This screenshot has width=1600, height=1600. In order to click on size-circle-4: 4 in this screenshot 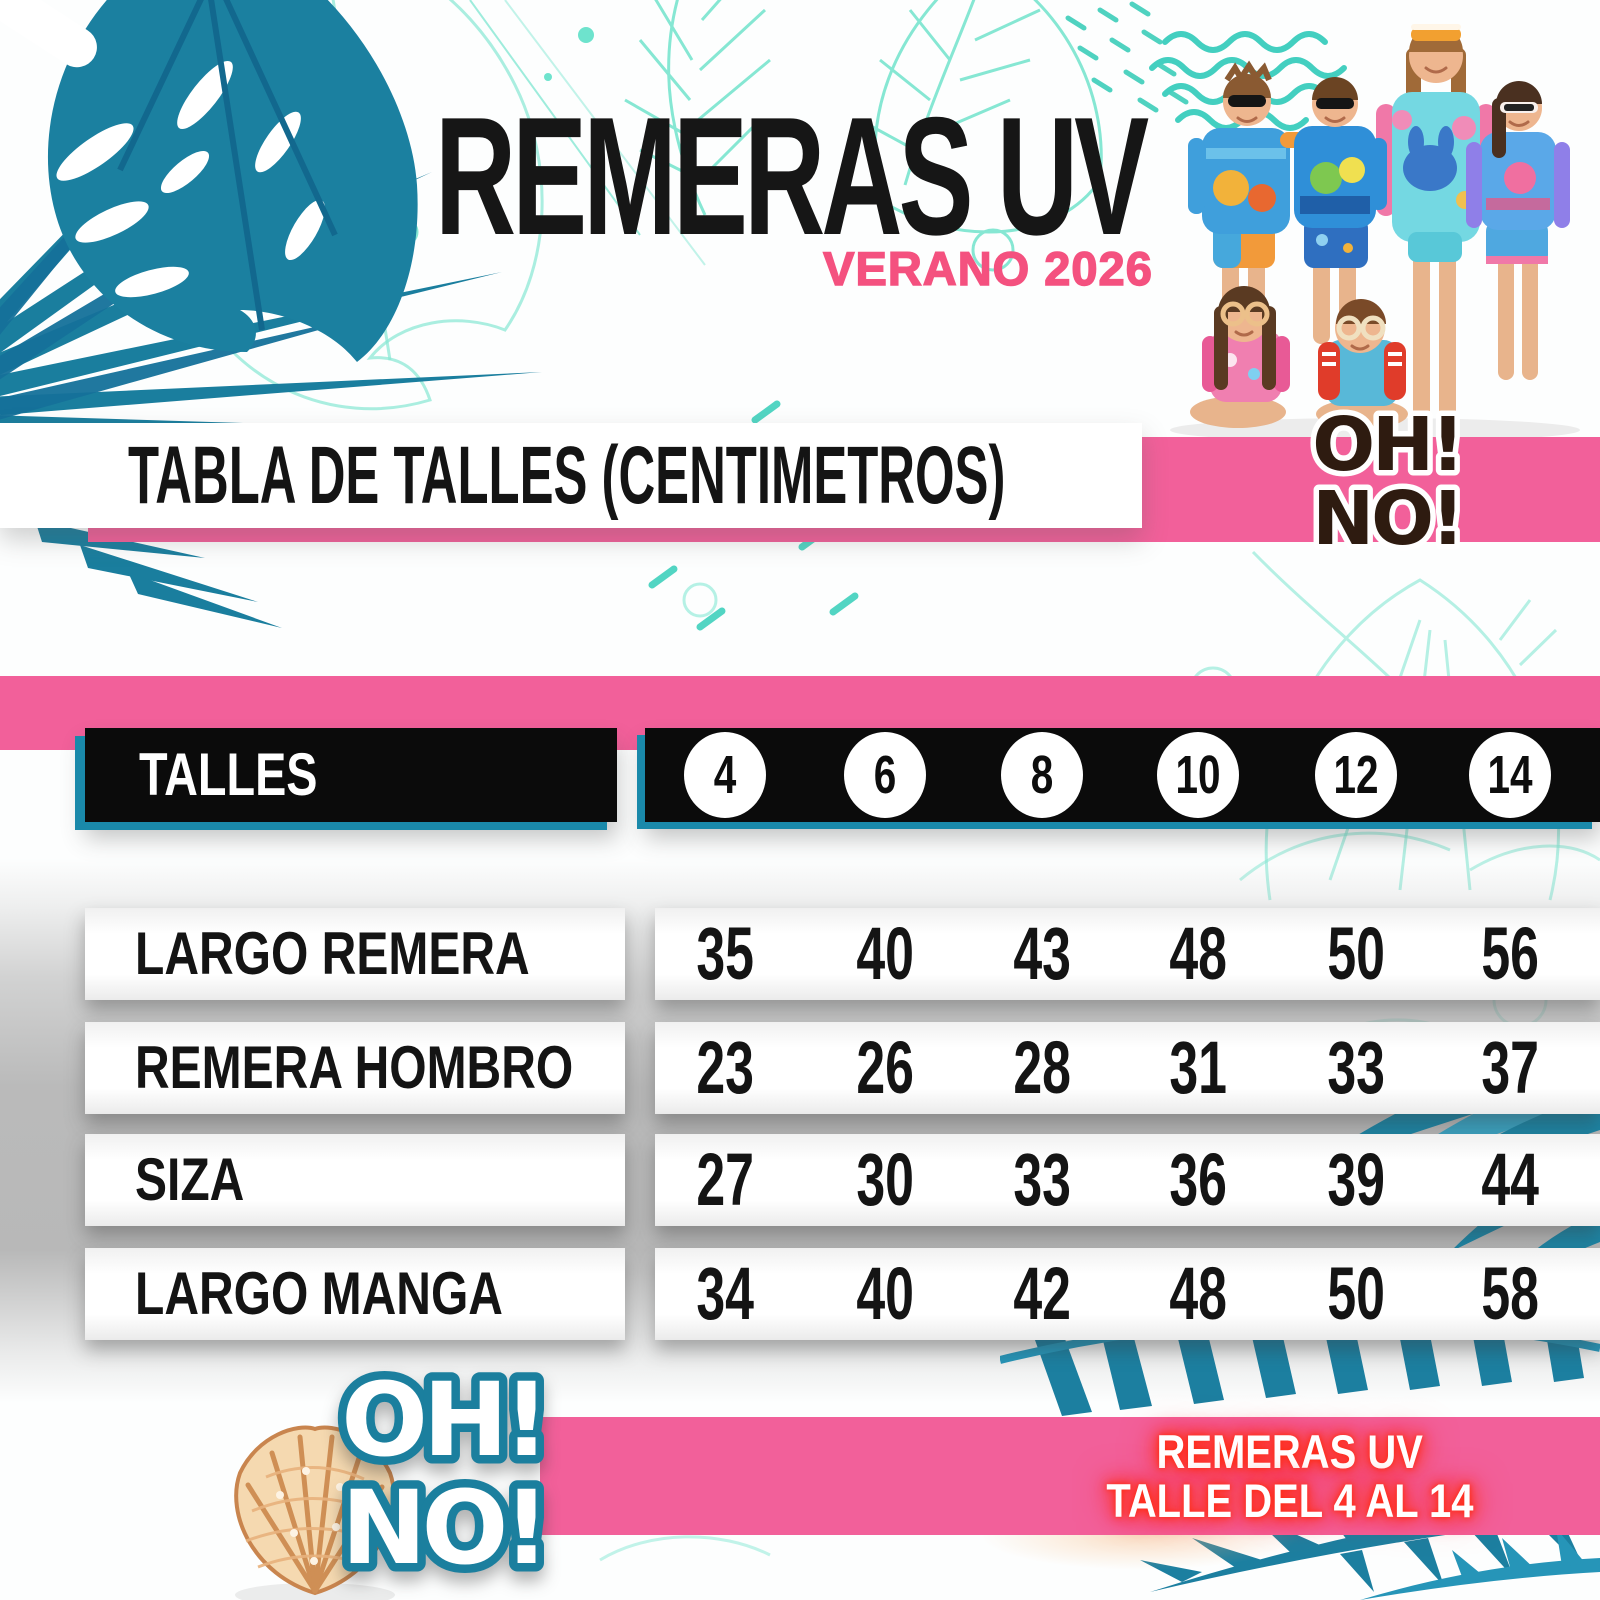, I will do `click(725, 775)`.